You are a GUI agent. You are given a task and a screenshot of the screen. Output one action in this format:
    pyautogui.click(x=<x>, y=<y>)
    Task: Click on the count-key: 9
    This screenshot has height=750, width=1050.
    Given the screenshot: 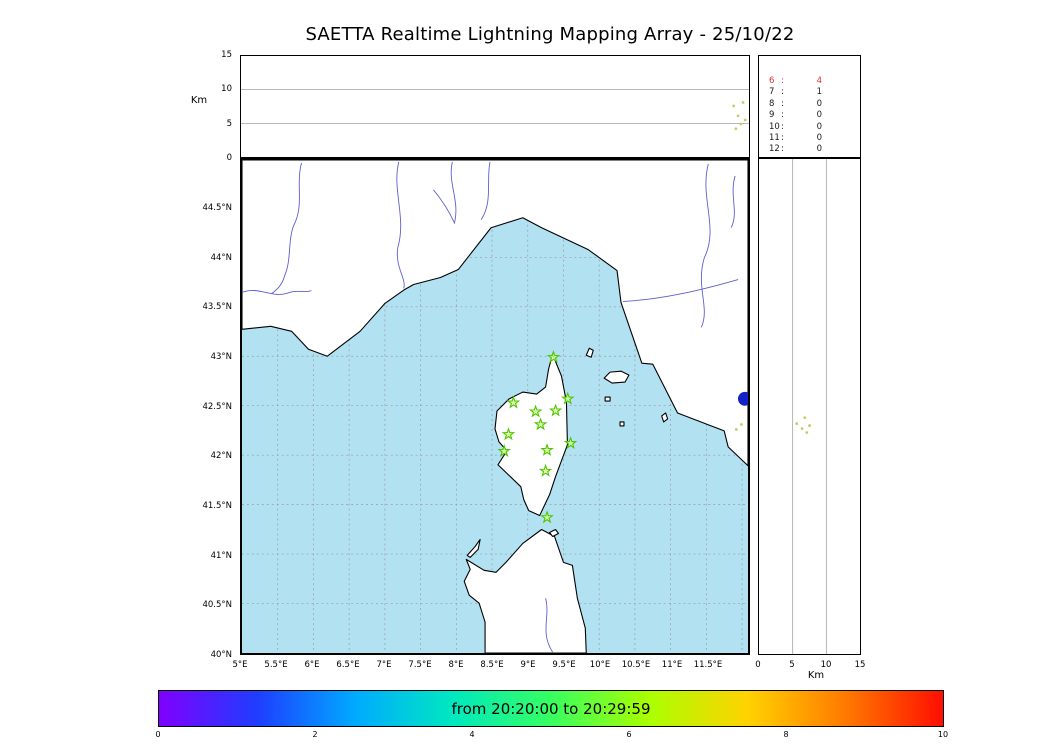 What is the action you would take?
    pyautogui.click(x=772, y=115)
    